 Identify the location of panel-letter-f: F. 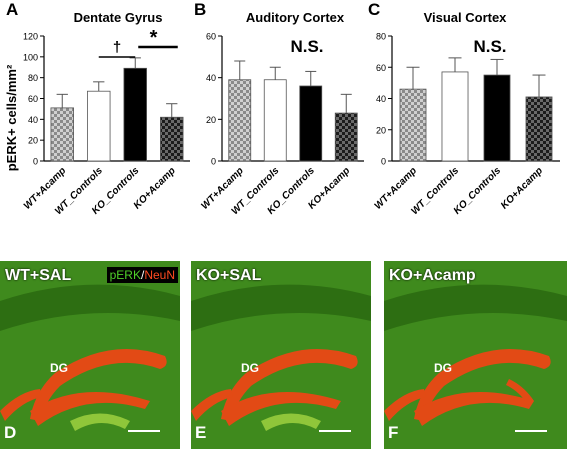
(393, 432).